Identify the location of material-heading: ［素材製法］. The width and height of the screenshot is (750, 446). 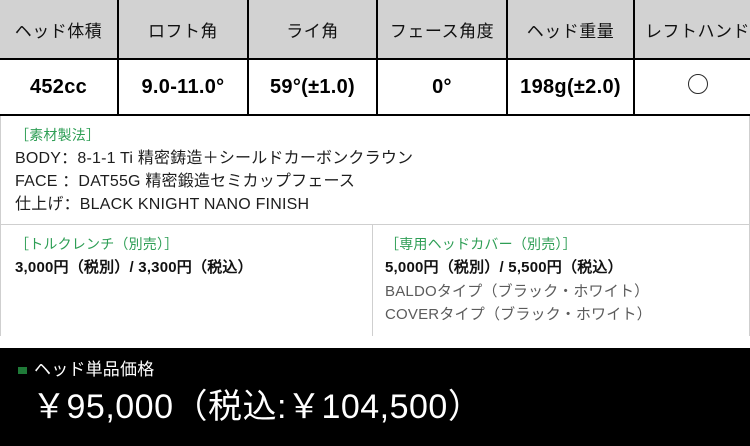
(58, 135).